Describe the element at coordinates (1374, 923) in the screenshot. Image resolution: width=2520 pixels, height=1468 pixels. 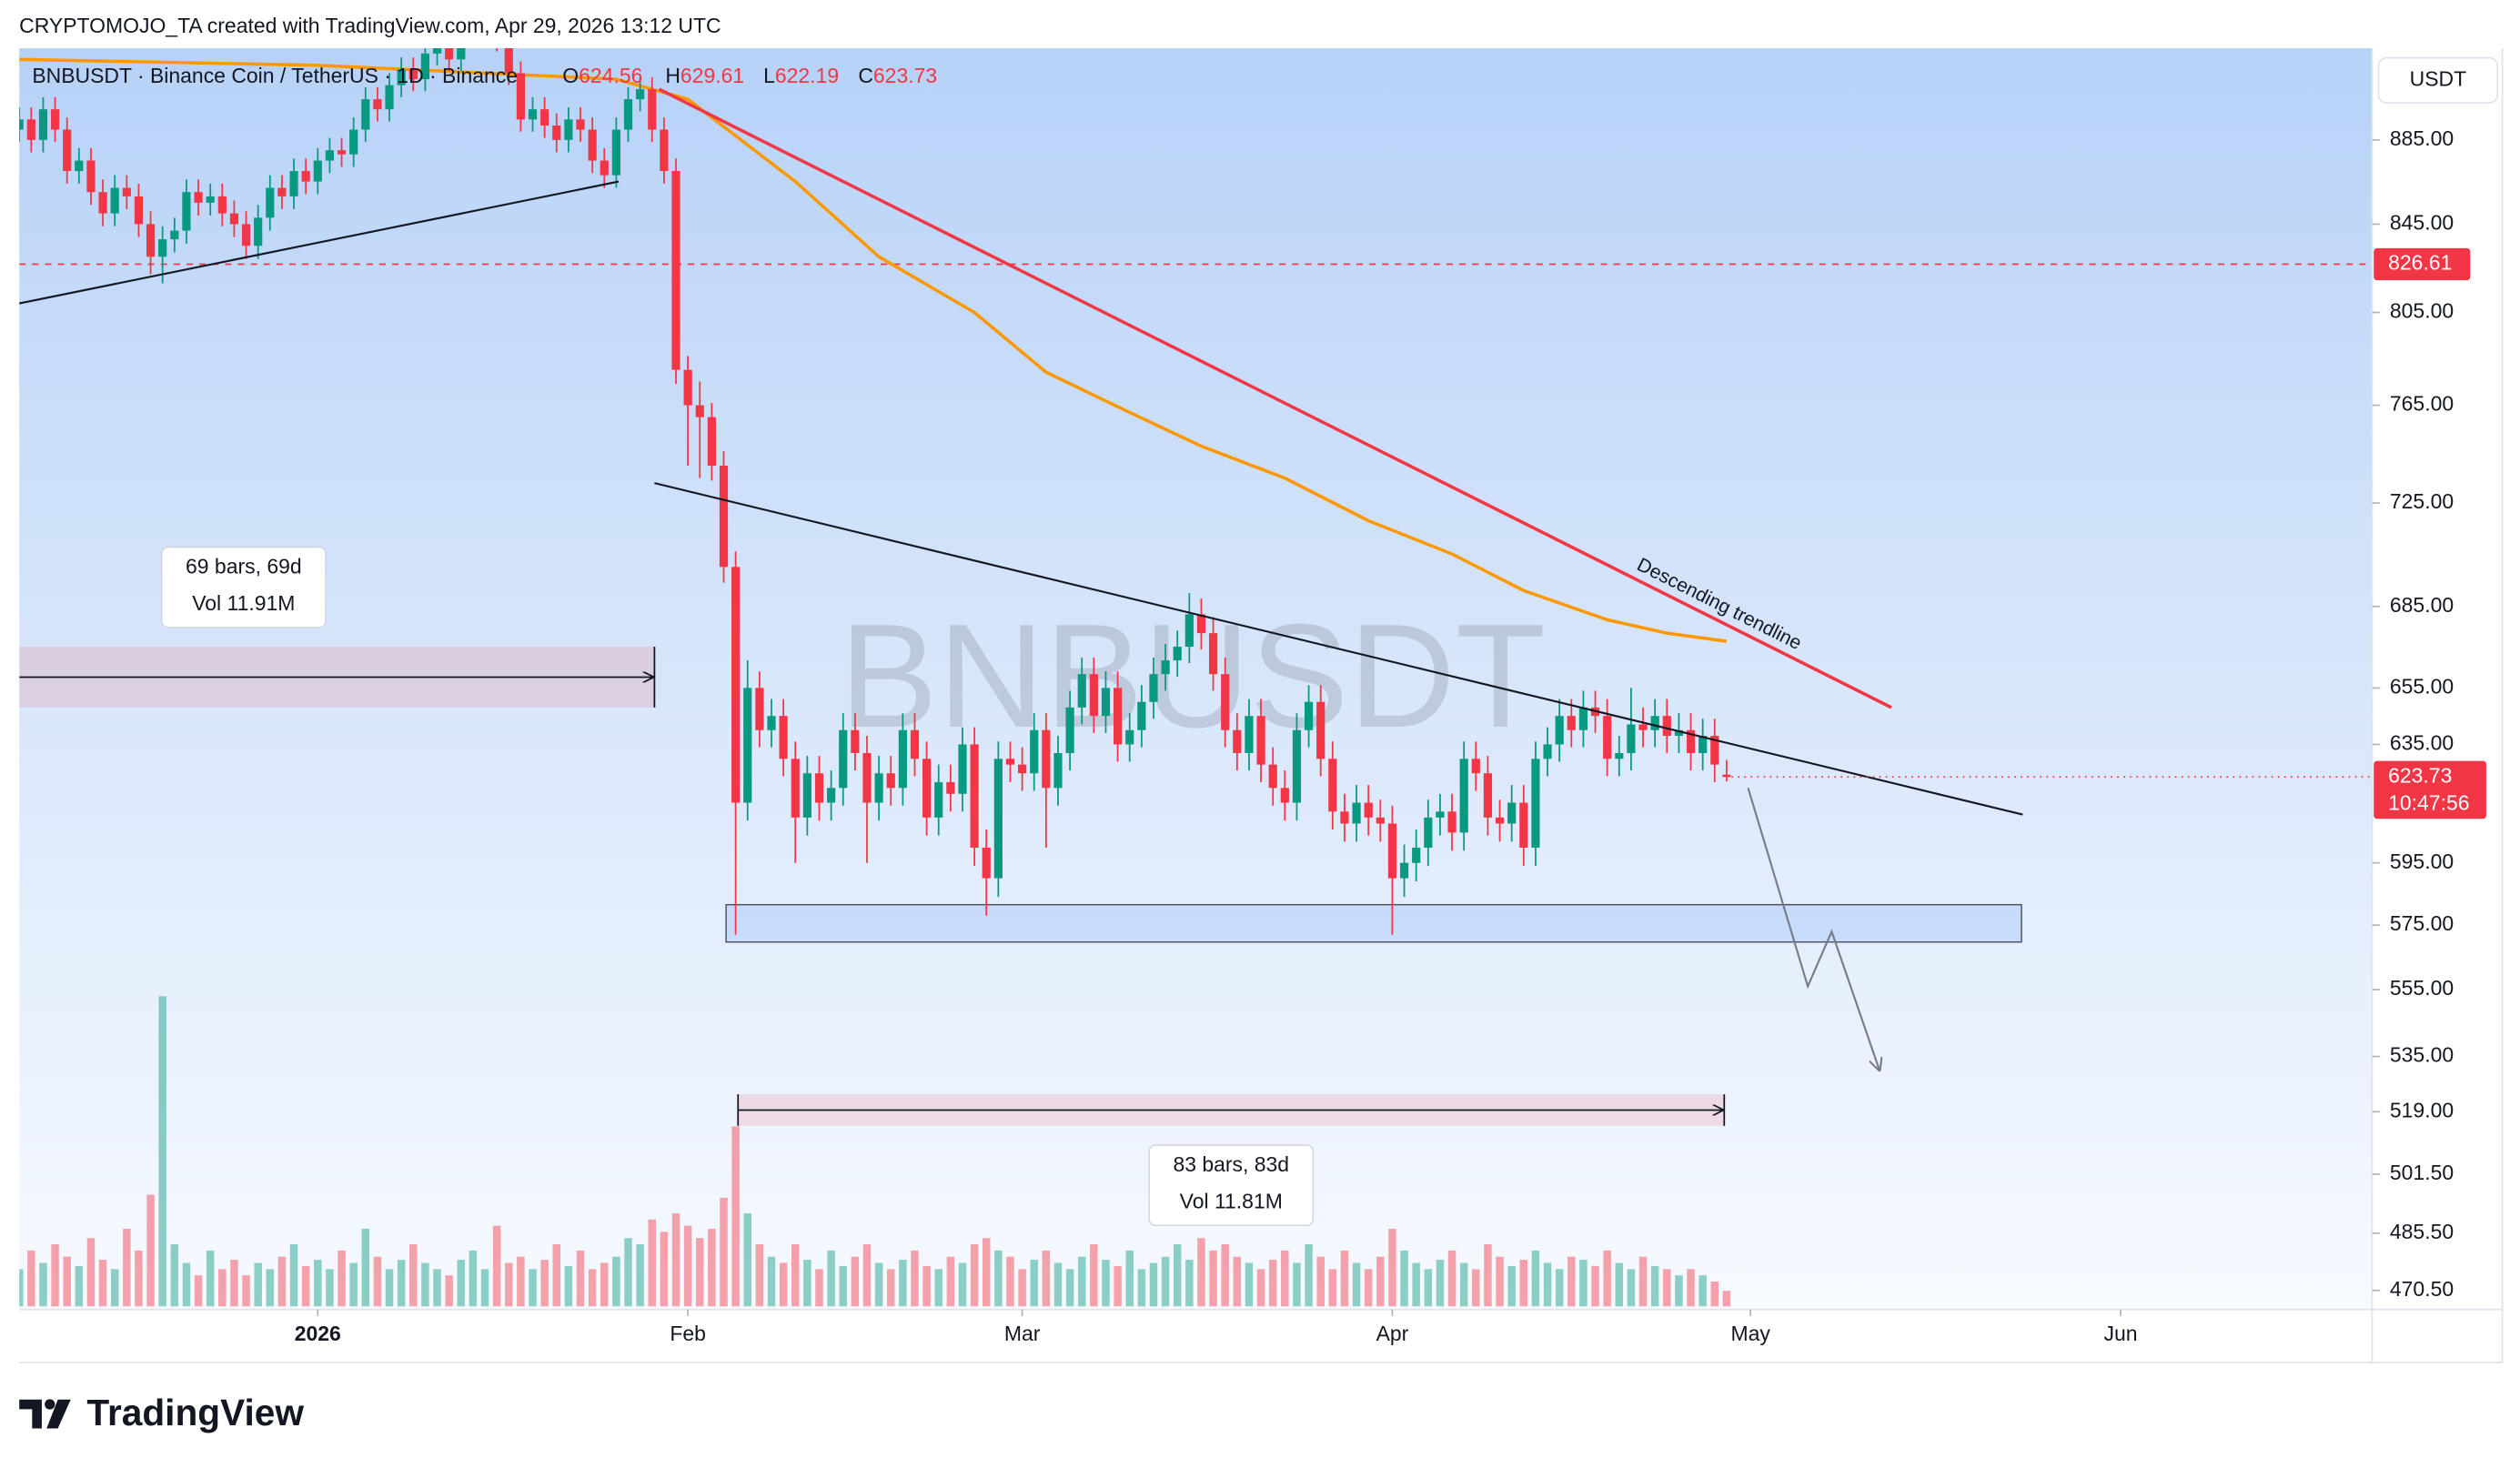
I see `support-zone` at that location.